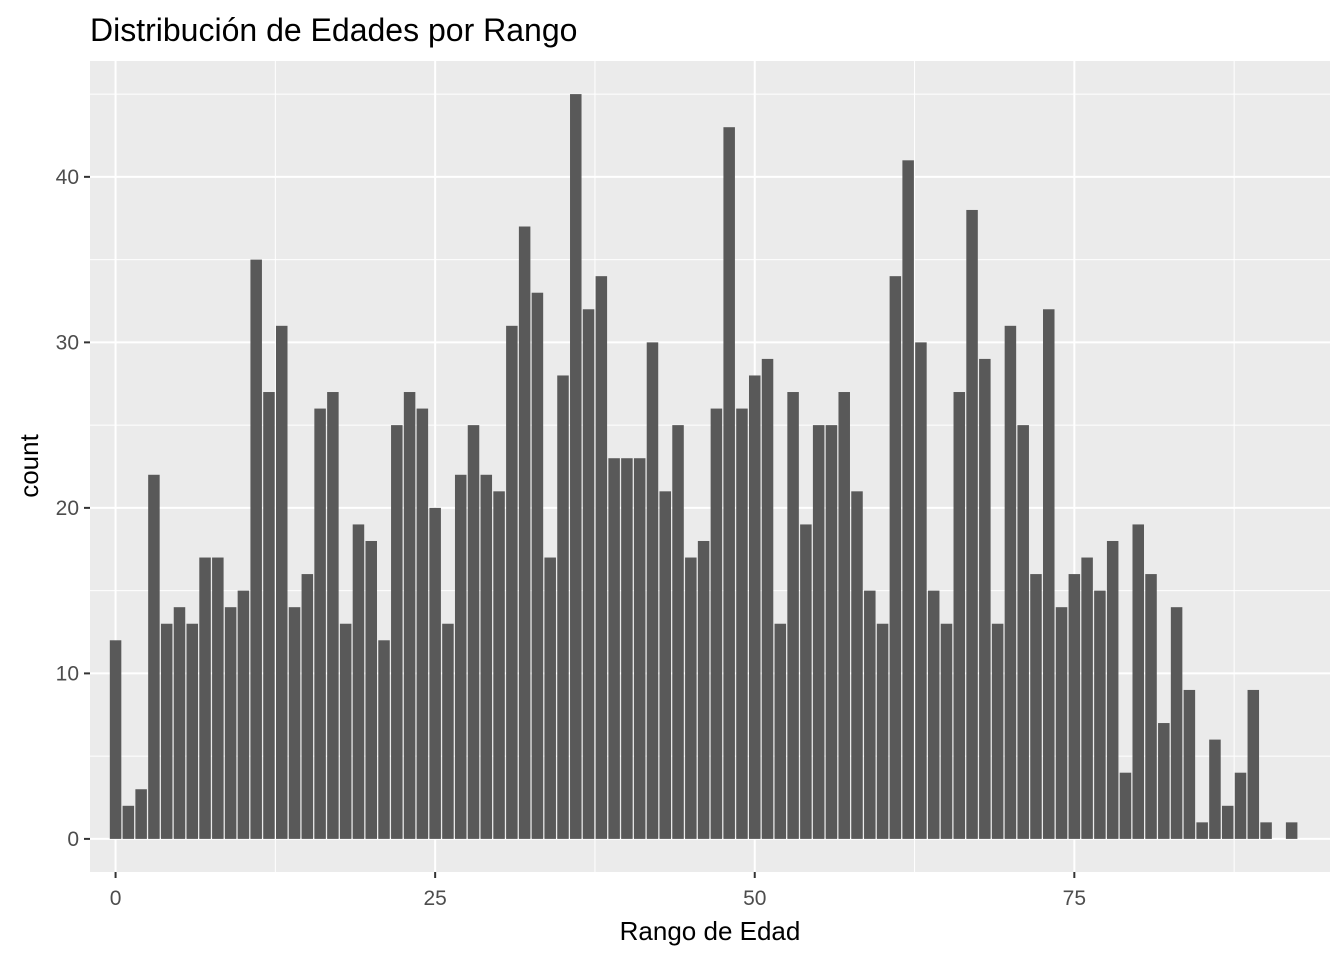  I want to click on x-tick-label: 50, so click(754, 898).